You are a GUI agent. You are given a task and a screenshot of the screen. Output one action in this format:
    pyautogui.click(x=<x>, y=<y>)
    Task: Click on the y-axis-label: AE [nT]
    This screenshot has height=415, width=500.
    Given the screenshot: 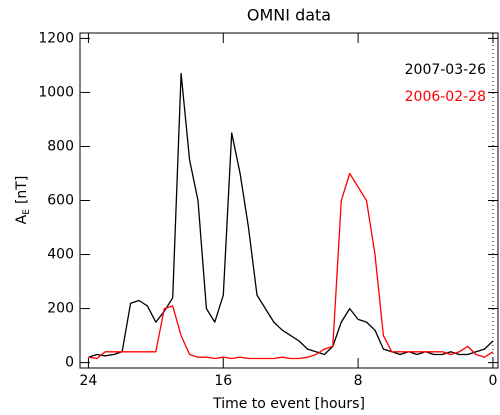 What is the action you would take?
    pyautogui.click(x=23, y=200)
    